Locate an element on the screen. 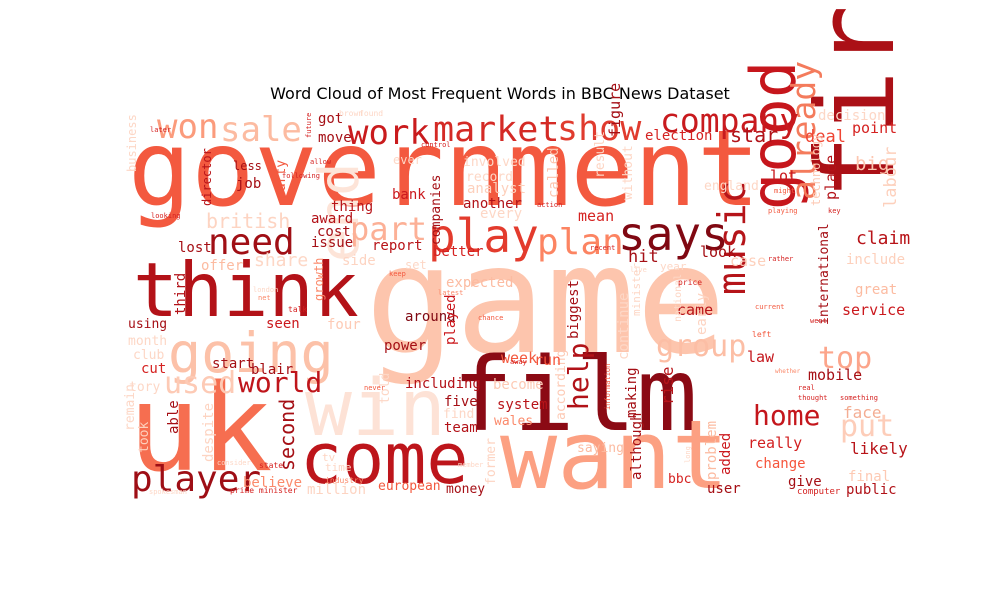 This screenshot has height=600, width=1000. word-growth: growth is located at coordinates (319, 279).